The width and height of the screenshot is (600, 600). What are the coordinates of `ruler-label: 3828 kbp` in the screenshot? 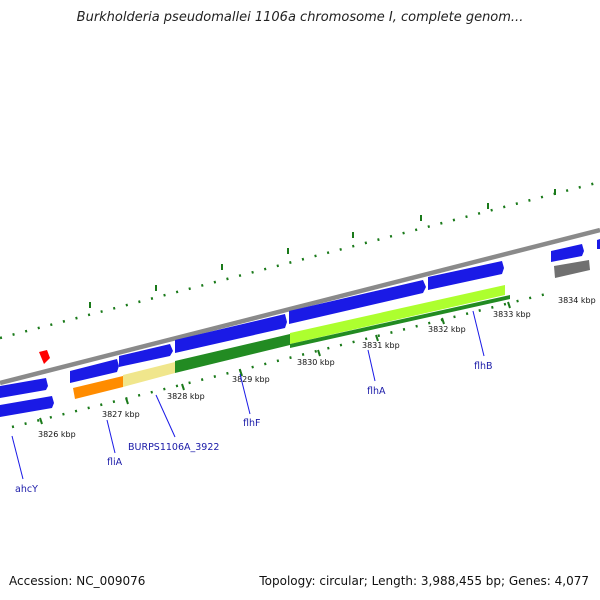 It's located at (186, 396).